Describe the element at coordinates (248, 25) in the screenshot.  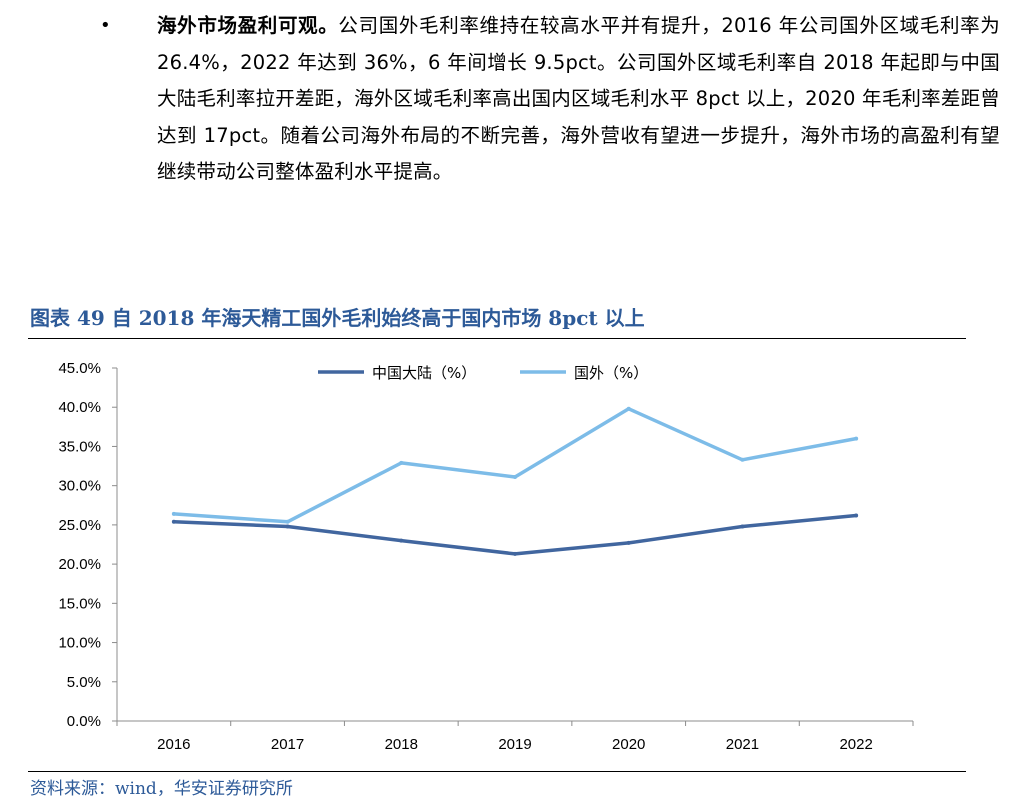
I see `paragraph-lead: 海外市场盈利可观。` at that location.